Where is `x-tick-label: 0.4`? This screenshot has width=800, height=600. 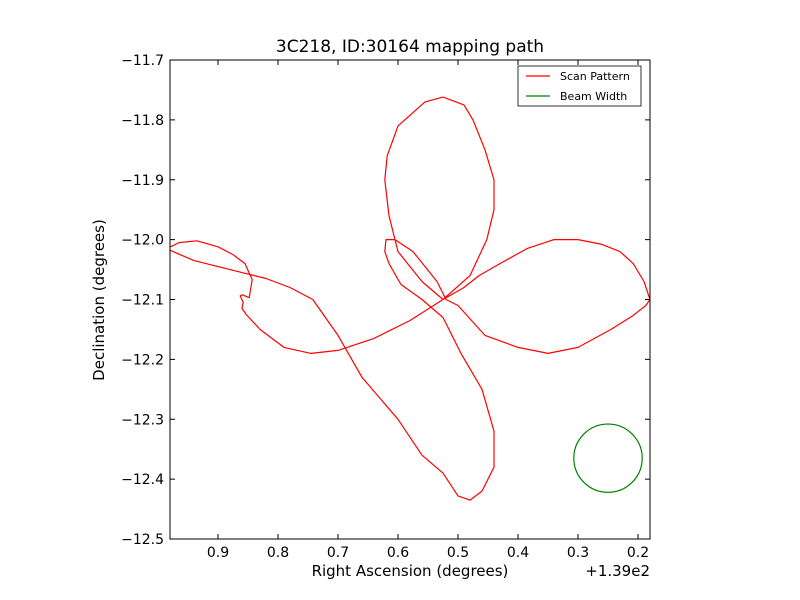
x-tick-label: 0.4 is located at coordinates (518, 553).